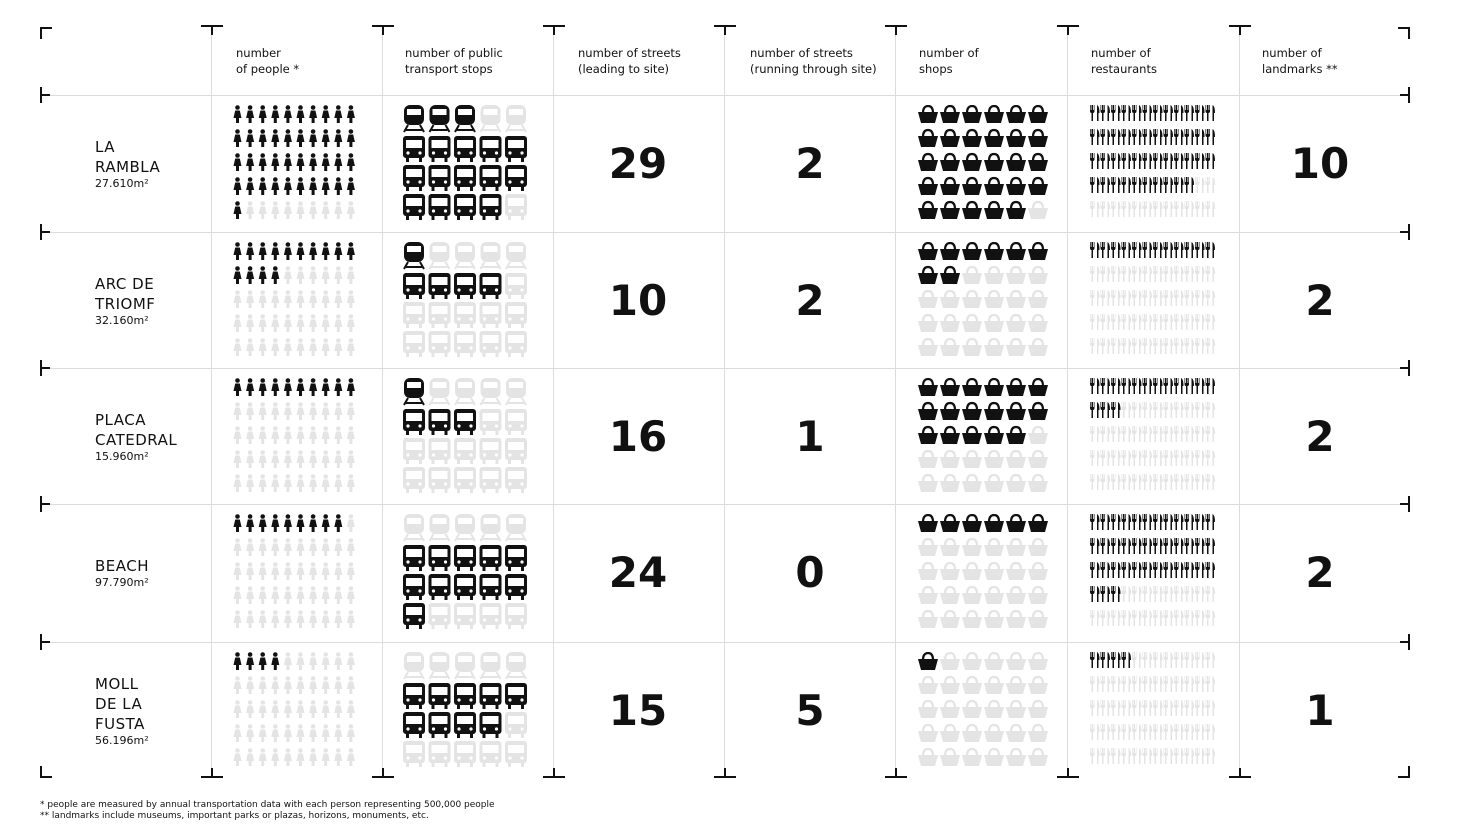 Image resolution: width=1458 pixels, height=836 pixels. Describe the element at coordinates (801, 53) in the screenshot. I see `header-streets-through-line1: number of streets` at that location.